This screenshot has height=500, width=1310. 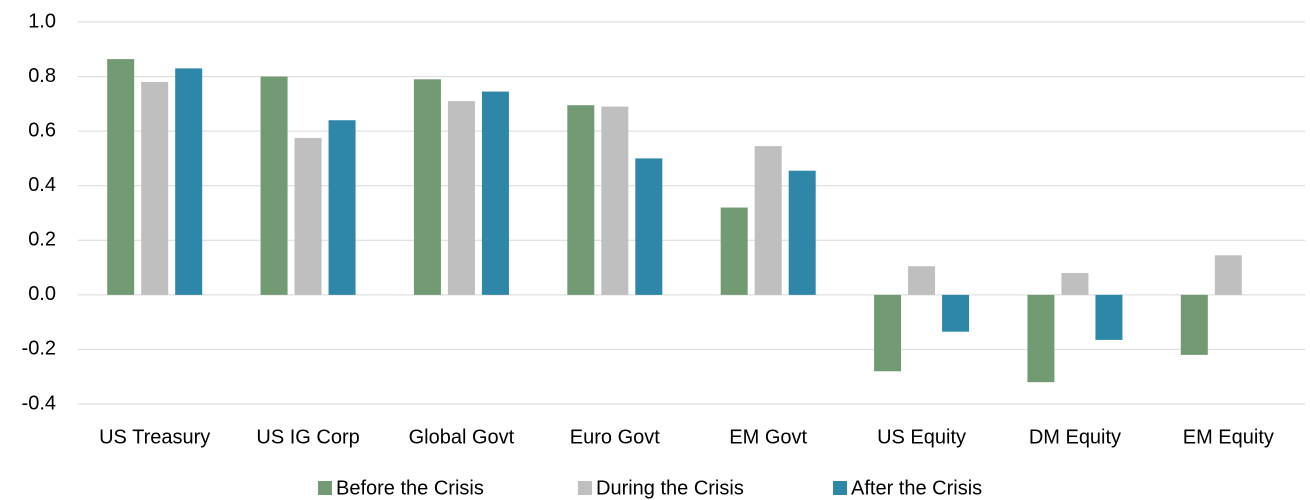 I want to click on y-tick-label: 0.8, so click(x=42, y=76).